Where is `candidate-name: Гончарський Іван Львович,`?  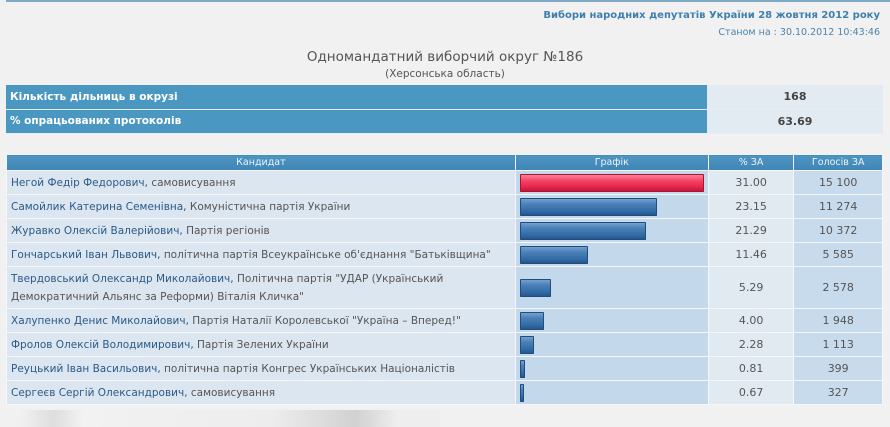
candidate-name: Гончарський Іван Львович, is located at coordinates (86, 254).